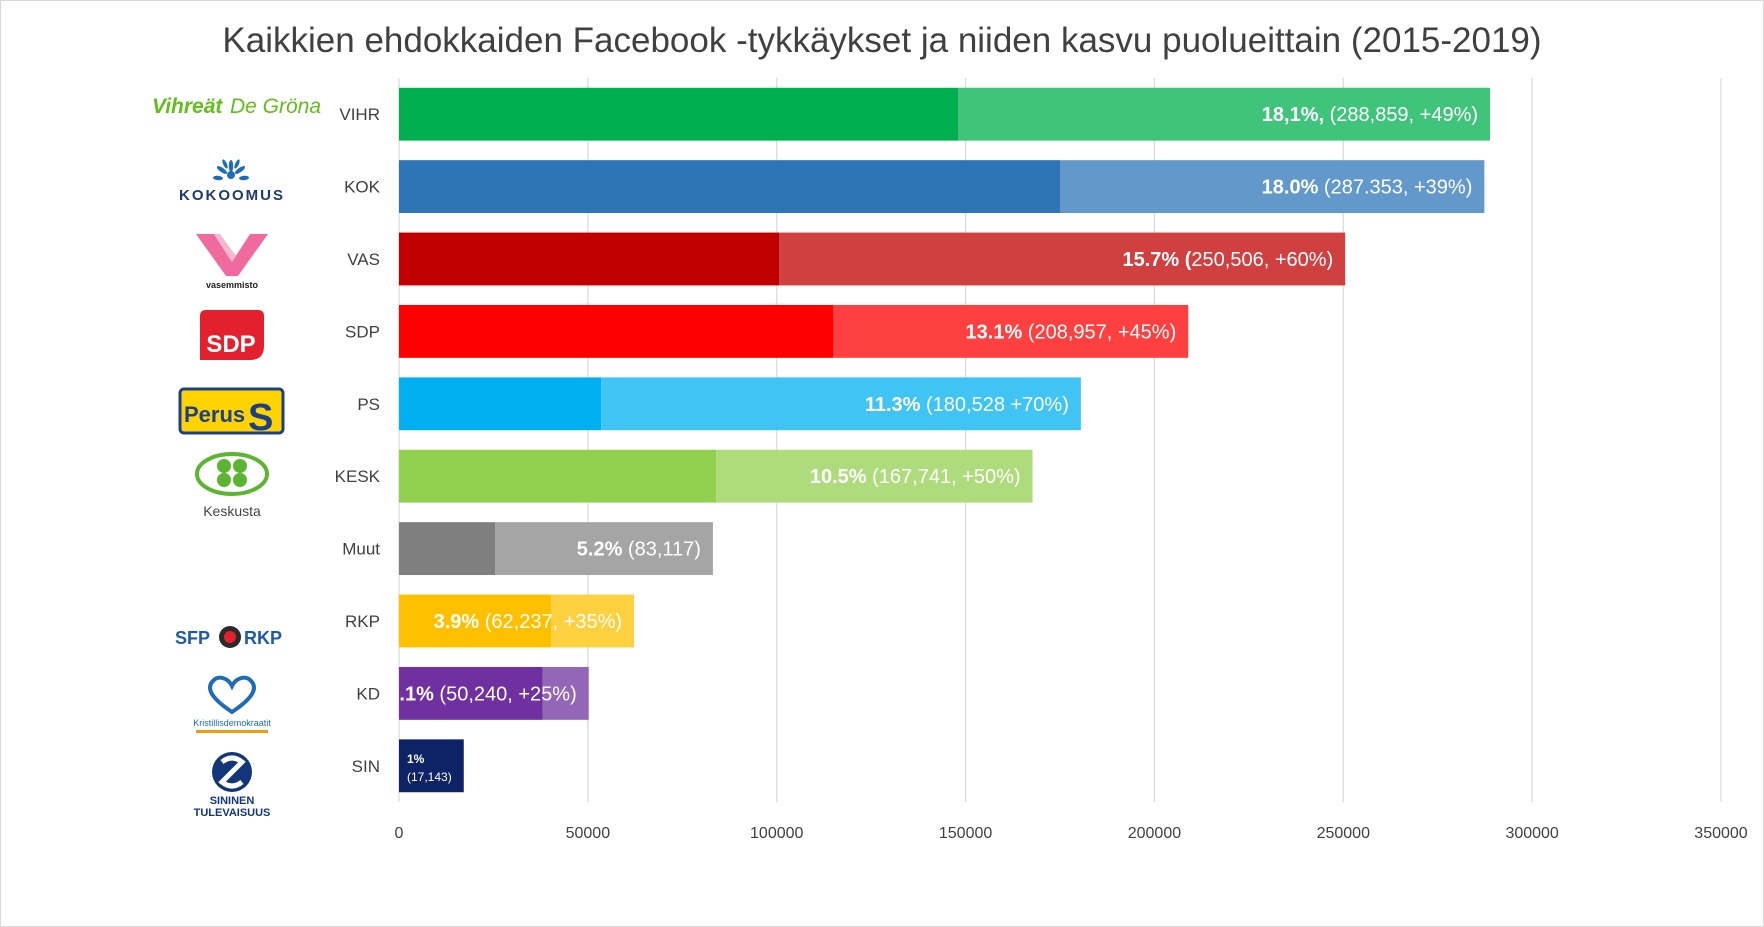  I want to click on vas-logo-text: vasemmisto, so click(232, 285).